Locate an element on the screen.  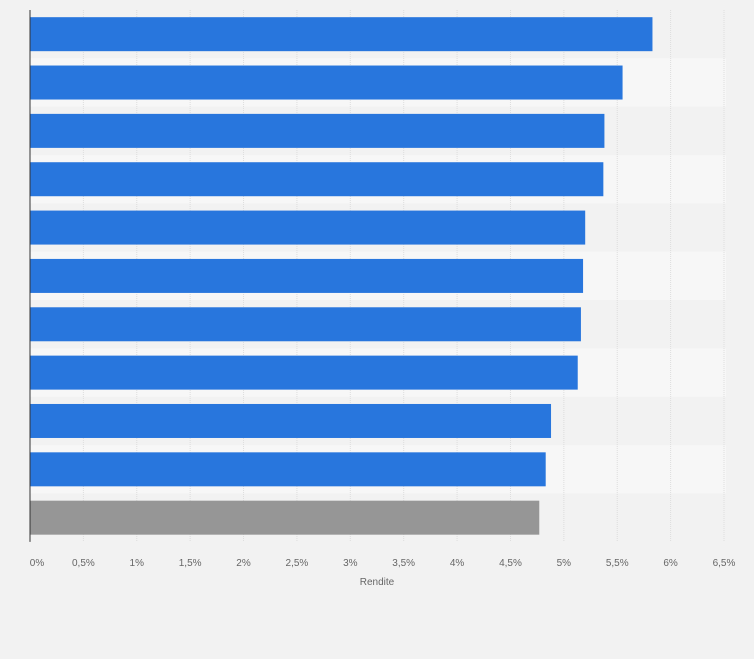
x-tick-label: 3,5% is located at coordinates (403, 563).